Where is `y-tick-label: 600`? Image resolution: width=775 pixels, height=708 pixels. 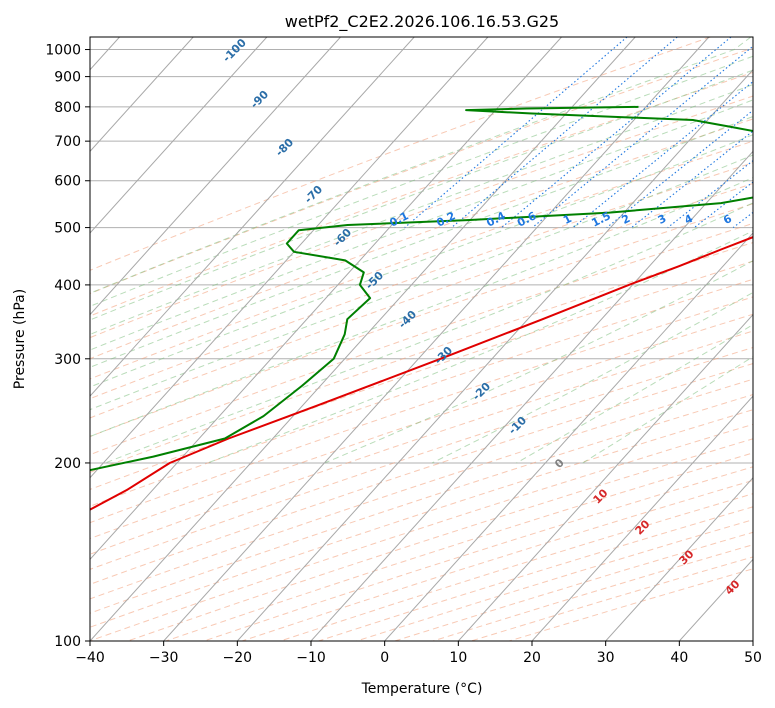 y-tick-label: 600 is located at coordinates (67, 182).